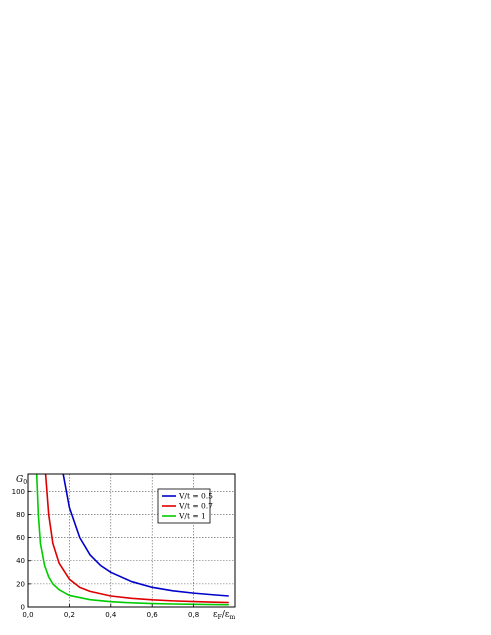 Image resolution: width=491 pixels, height=635 pixels. I want to click on plot-frame, so click(131, 540).